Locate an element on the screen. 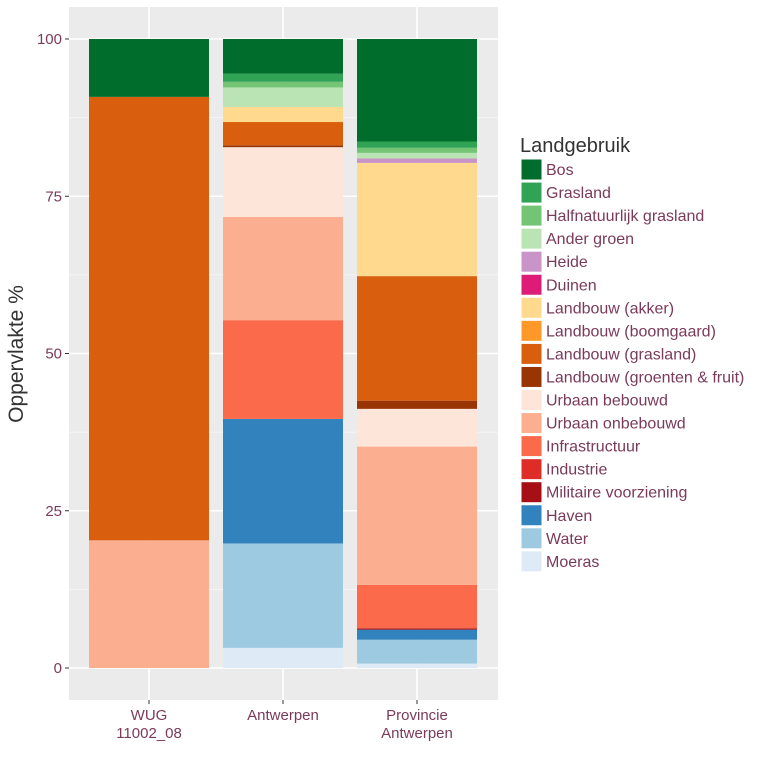  legend-label: Heide is located at coordinates (567, 262).